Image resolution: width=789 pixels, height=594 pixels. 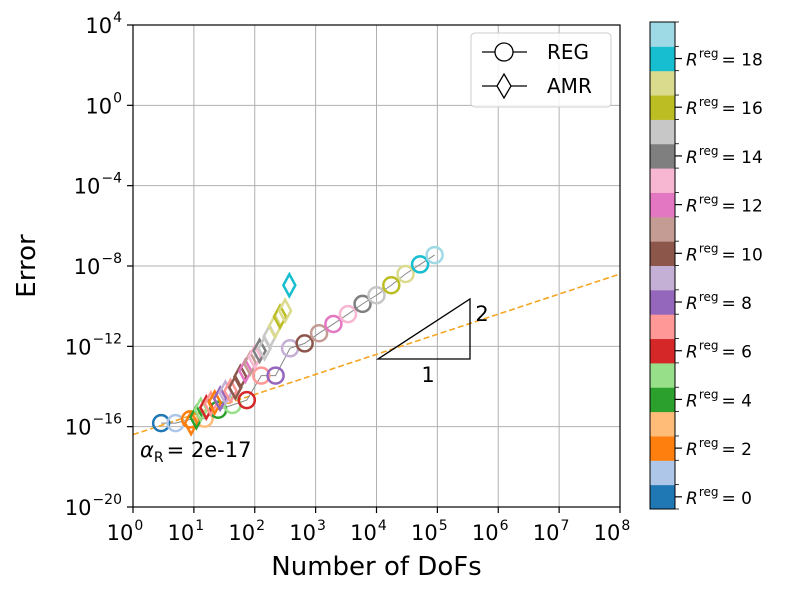 What do you see at coordinates (368, 531) in the screenshot?
I see `x-tick-label: 104` at bounding box center [368, 531].